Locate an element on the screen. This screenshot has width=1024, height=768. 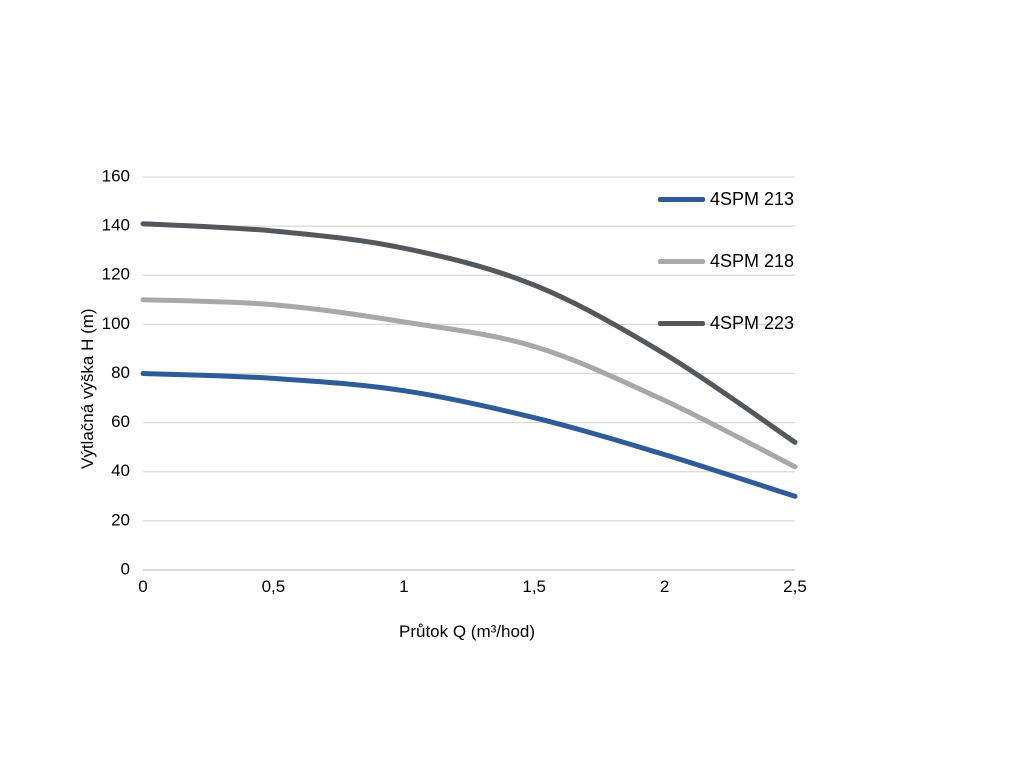
y-tick-label: 120 is located at coordinates (116, 274).